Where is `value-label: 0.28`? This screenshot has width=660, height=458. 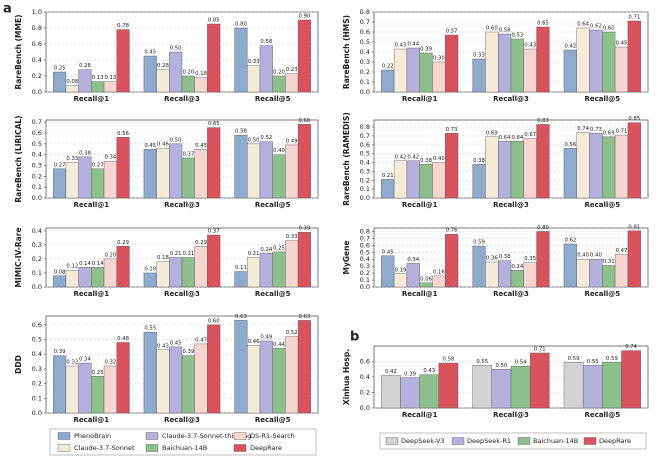 value-label: 0.28 is located at coordinates (163, 66).